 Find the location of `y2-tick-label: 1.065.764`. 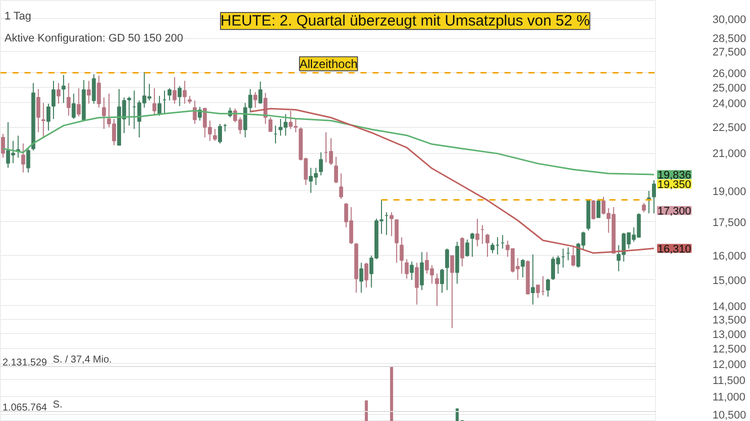

y2-tick-label: 1.065.764 is located at coordinates (25, 408).